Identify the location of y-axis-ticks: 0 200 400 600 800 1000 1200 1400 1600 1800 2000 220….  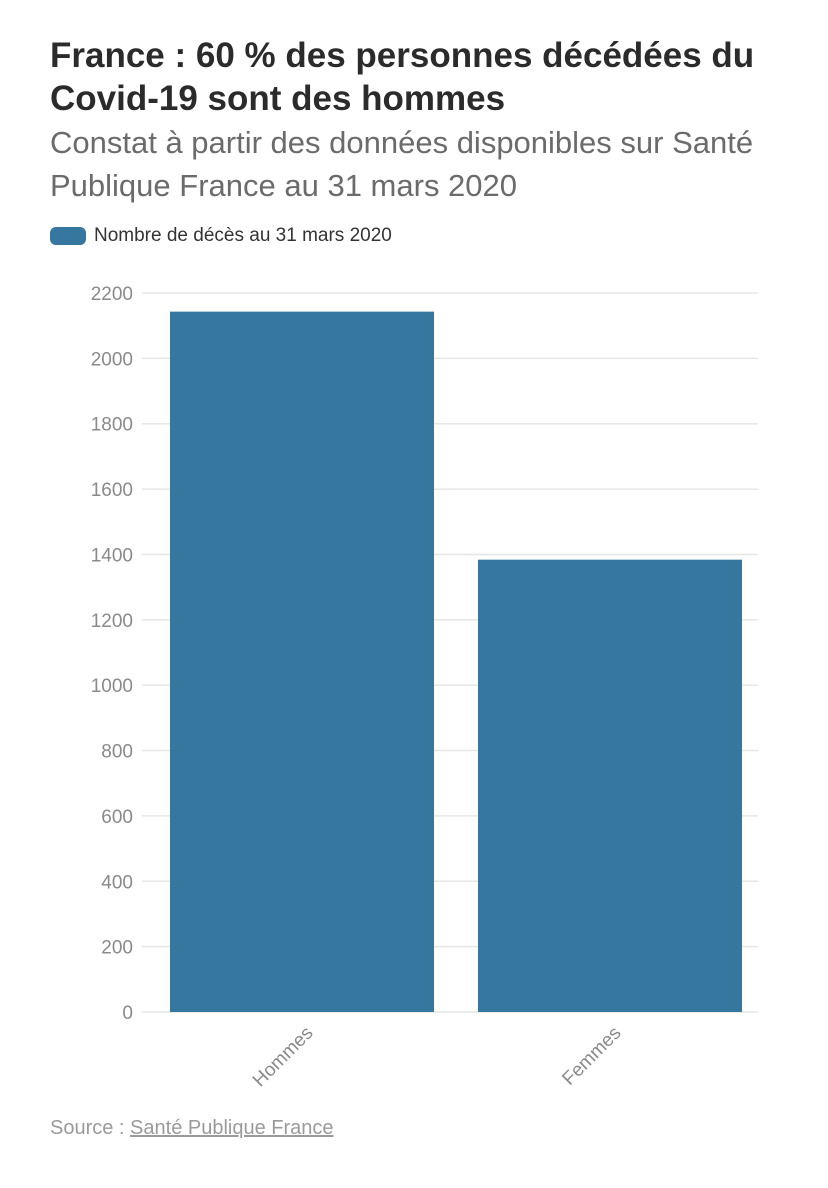
(112, 654).